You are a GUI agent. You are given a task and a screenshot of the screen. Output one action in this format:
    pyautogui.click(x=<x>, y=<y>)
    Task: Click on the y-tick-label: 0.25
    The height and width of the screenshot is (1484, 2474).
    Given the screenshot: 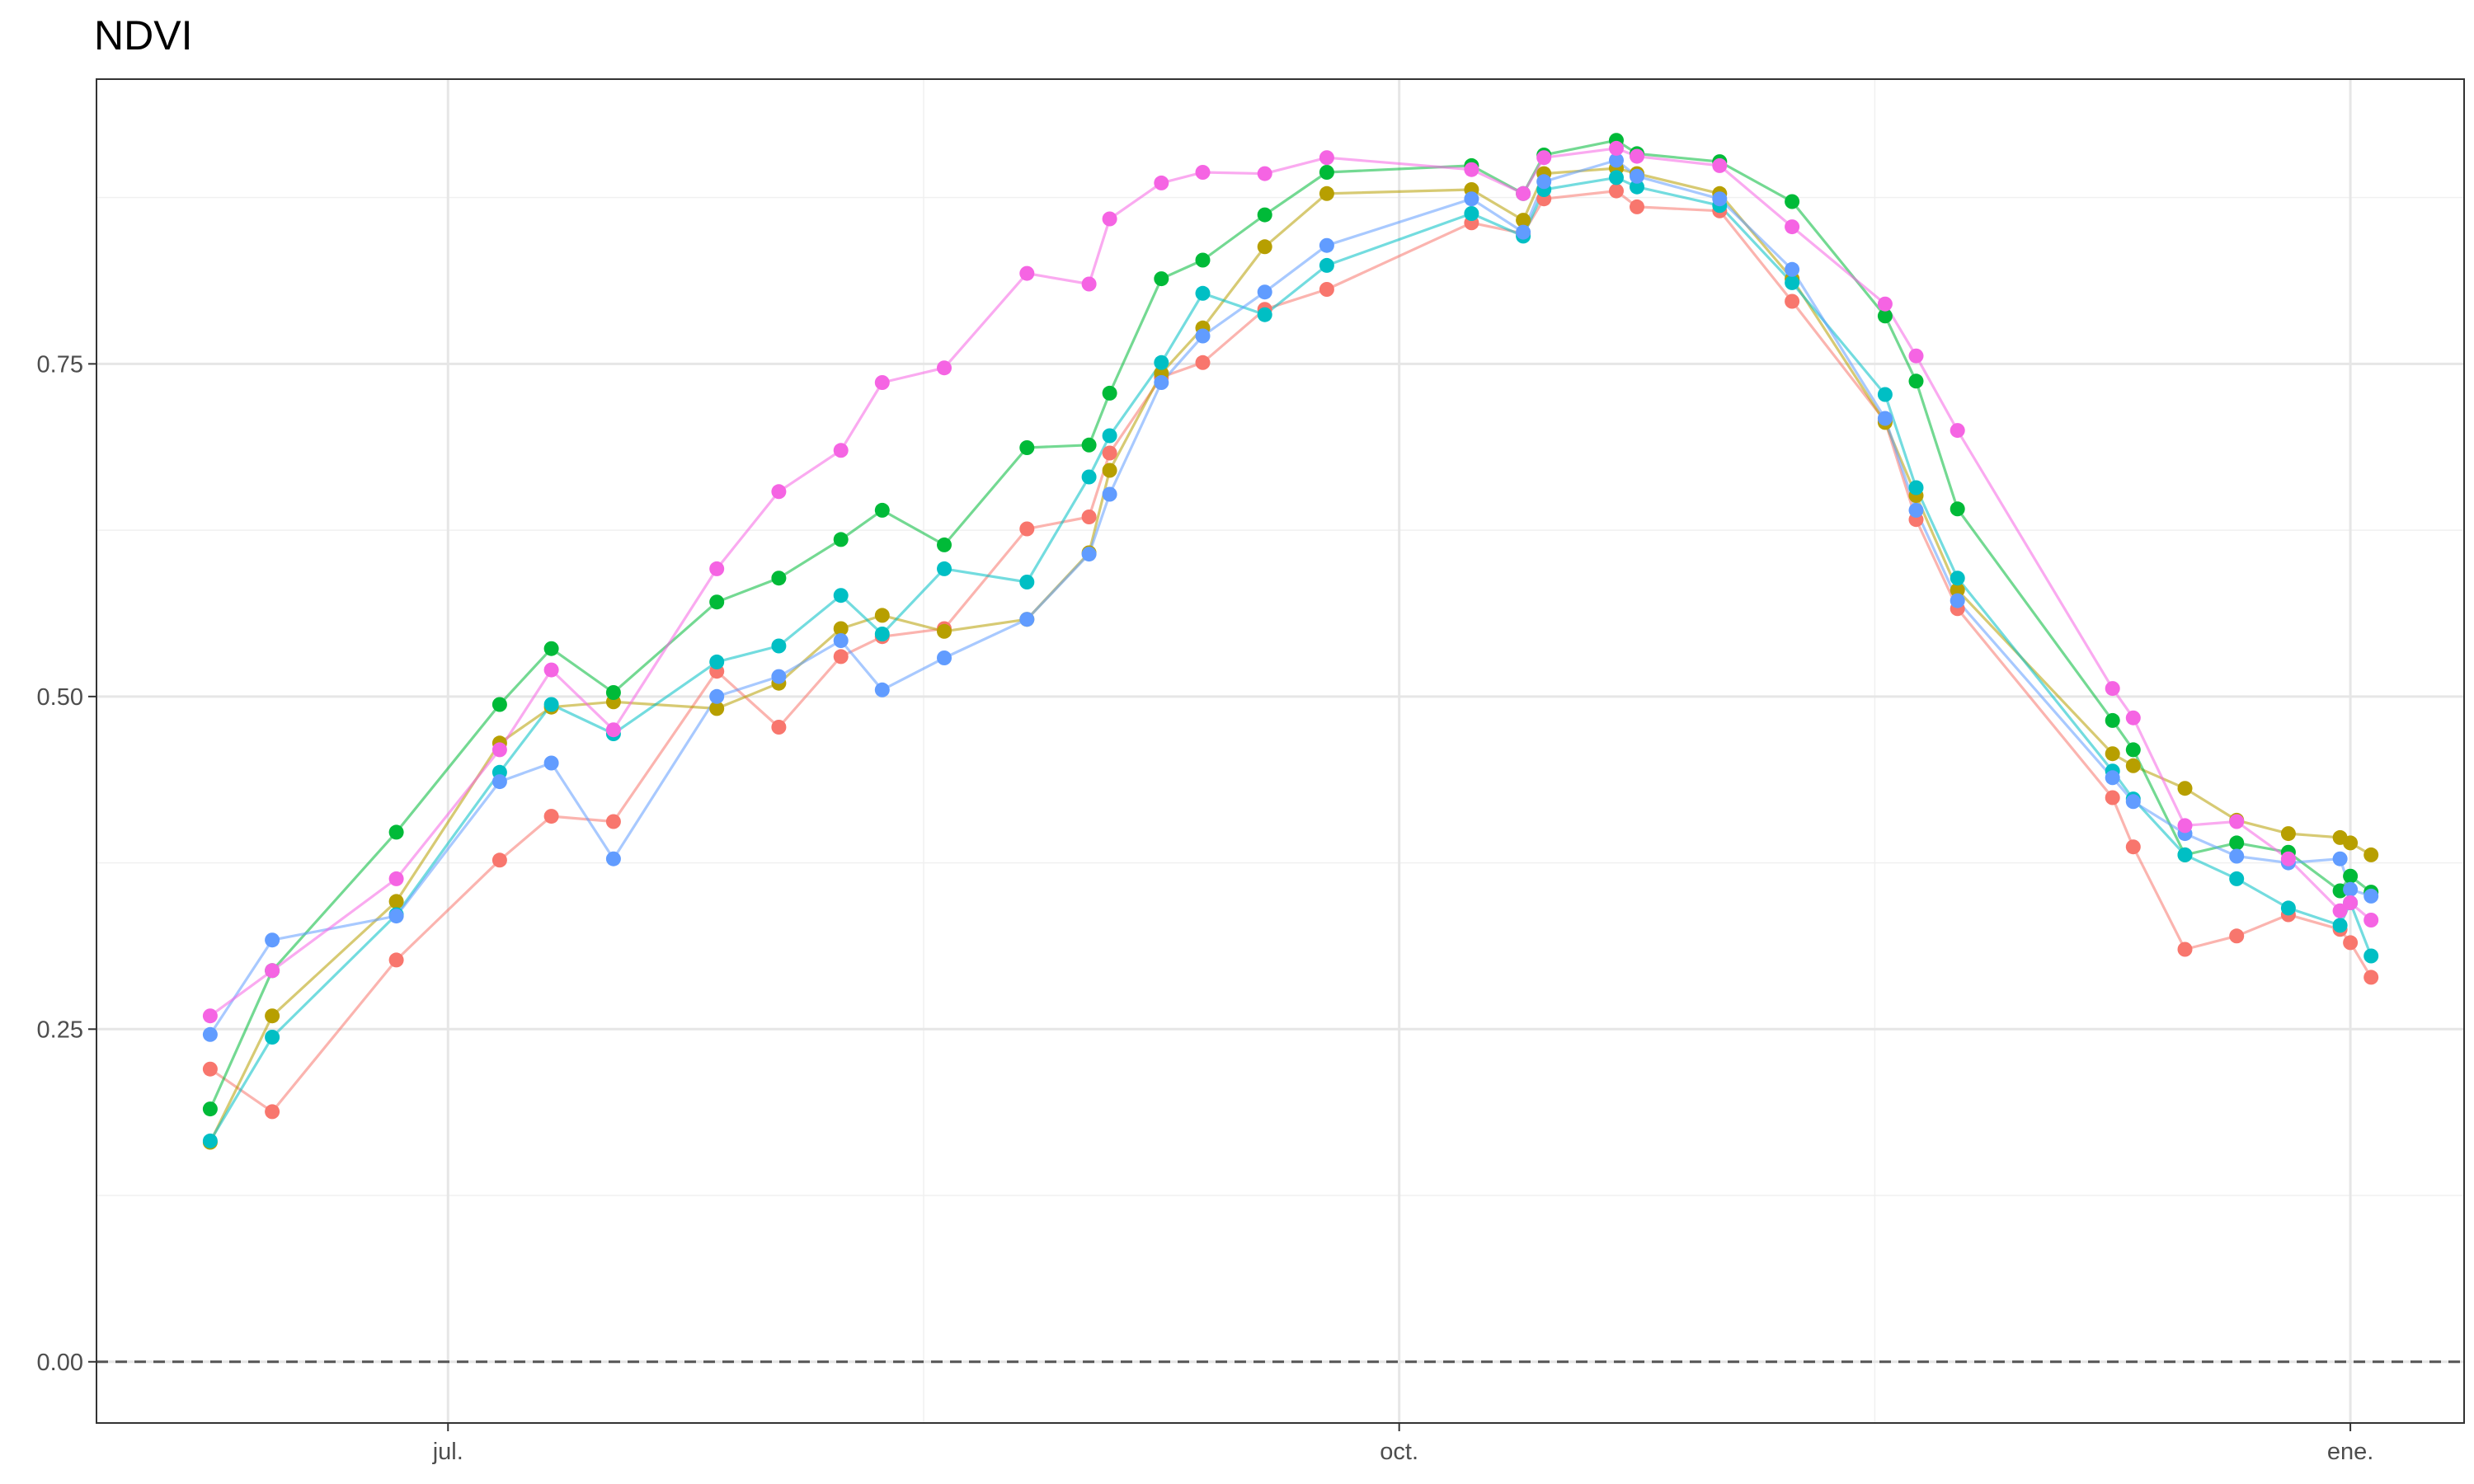 What is the action you would take?
    pyautogui.click(x=60, y=1030)
    